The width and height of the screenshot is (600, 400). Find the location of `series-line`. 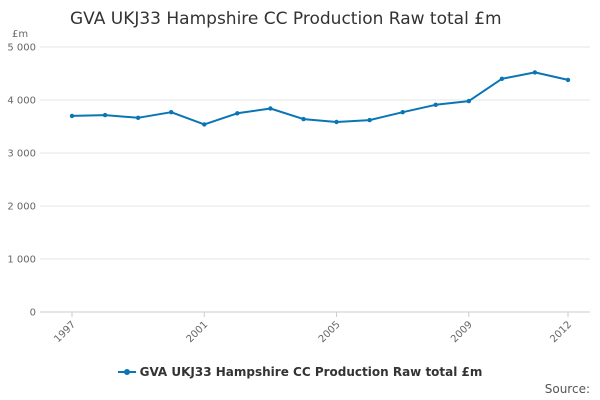

series-line is located at coordinates (320, 98).